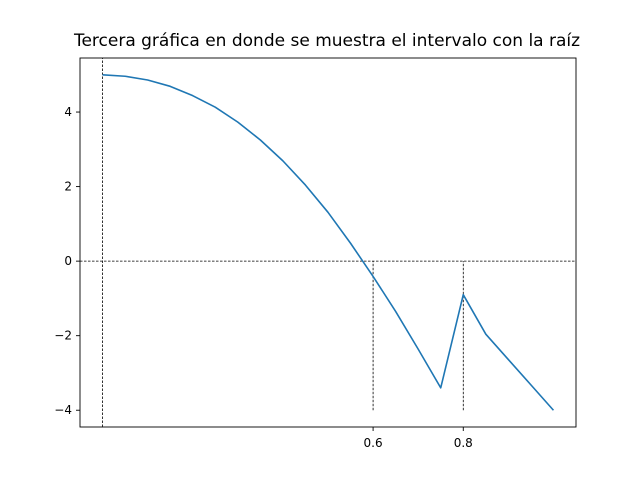 The width and height of the screenshot is (640, 480). I want to click on x-tick-label-0: 0.6, so click(373, 443).